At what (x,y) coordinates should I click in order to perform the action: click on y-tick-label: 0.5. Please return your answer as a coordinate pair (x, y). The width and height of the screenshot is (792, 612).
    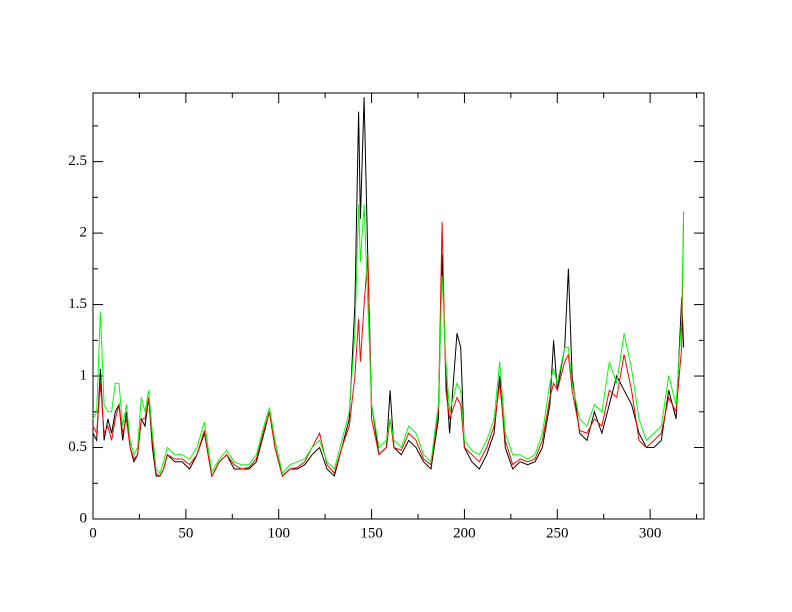
    Looking at the image, I should click on (77, 447).